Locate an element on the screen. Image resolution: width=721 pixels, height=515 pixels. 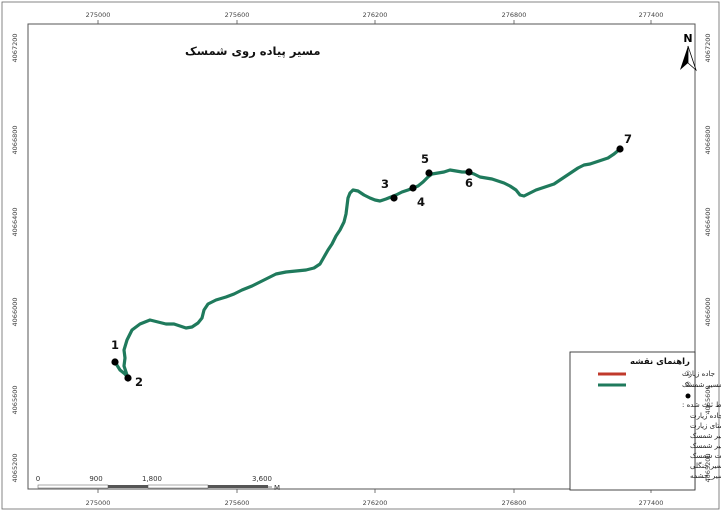
route-point-label-1: 1 is located at coordinates (115, 345).